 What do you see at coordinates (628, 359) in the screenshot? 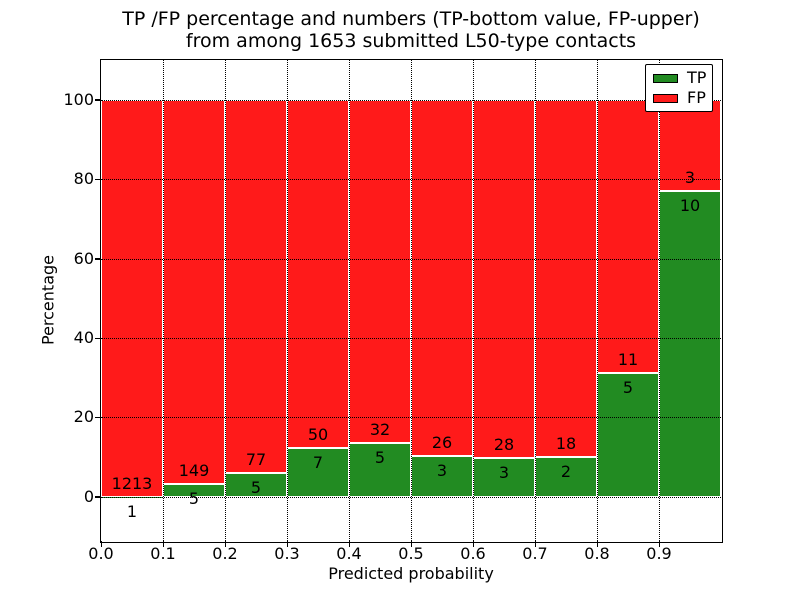
I see `fp-count-label: 11` at bounding box center [628, 359].